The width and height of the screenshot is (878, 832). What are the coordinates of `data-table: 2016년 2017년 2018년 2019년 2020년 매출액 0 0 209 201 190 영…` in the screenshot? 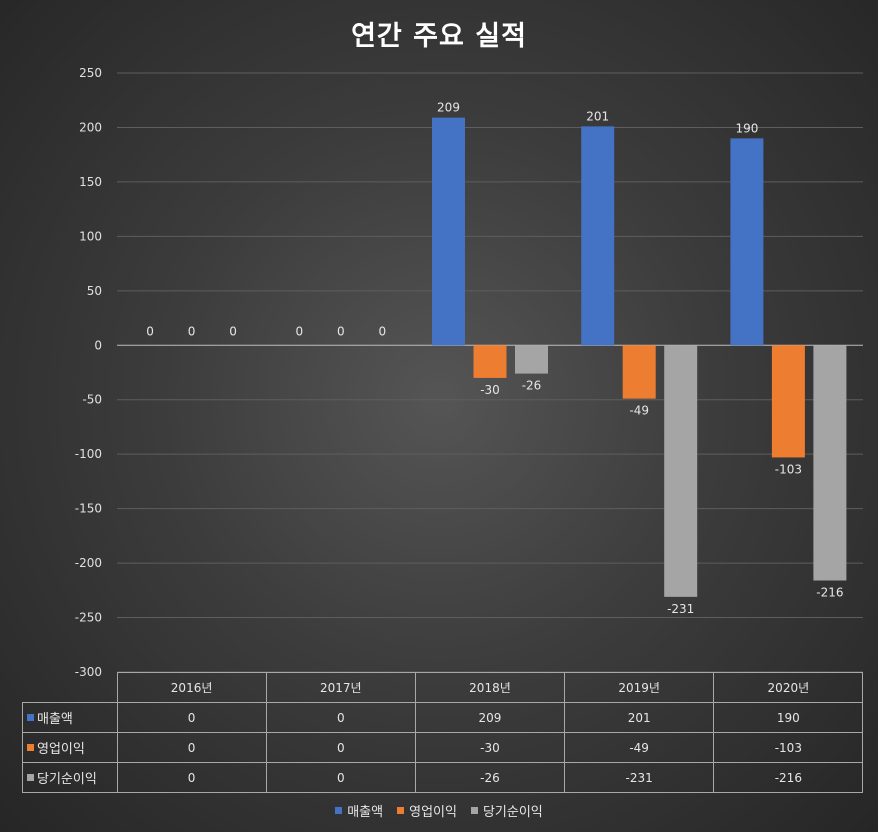 It's located at (443, 732).